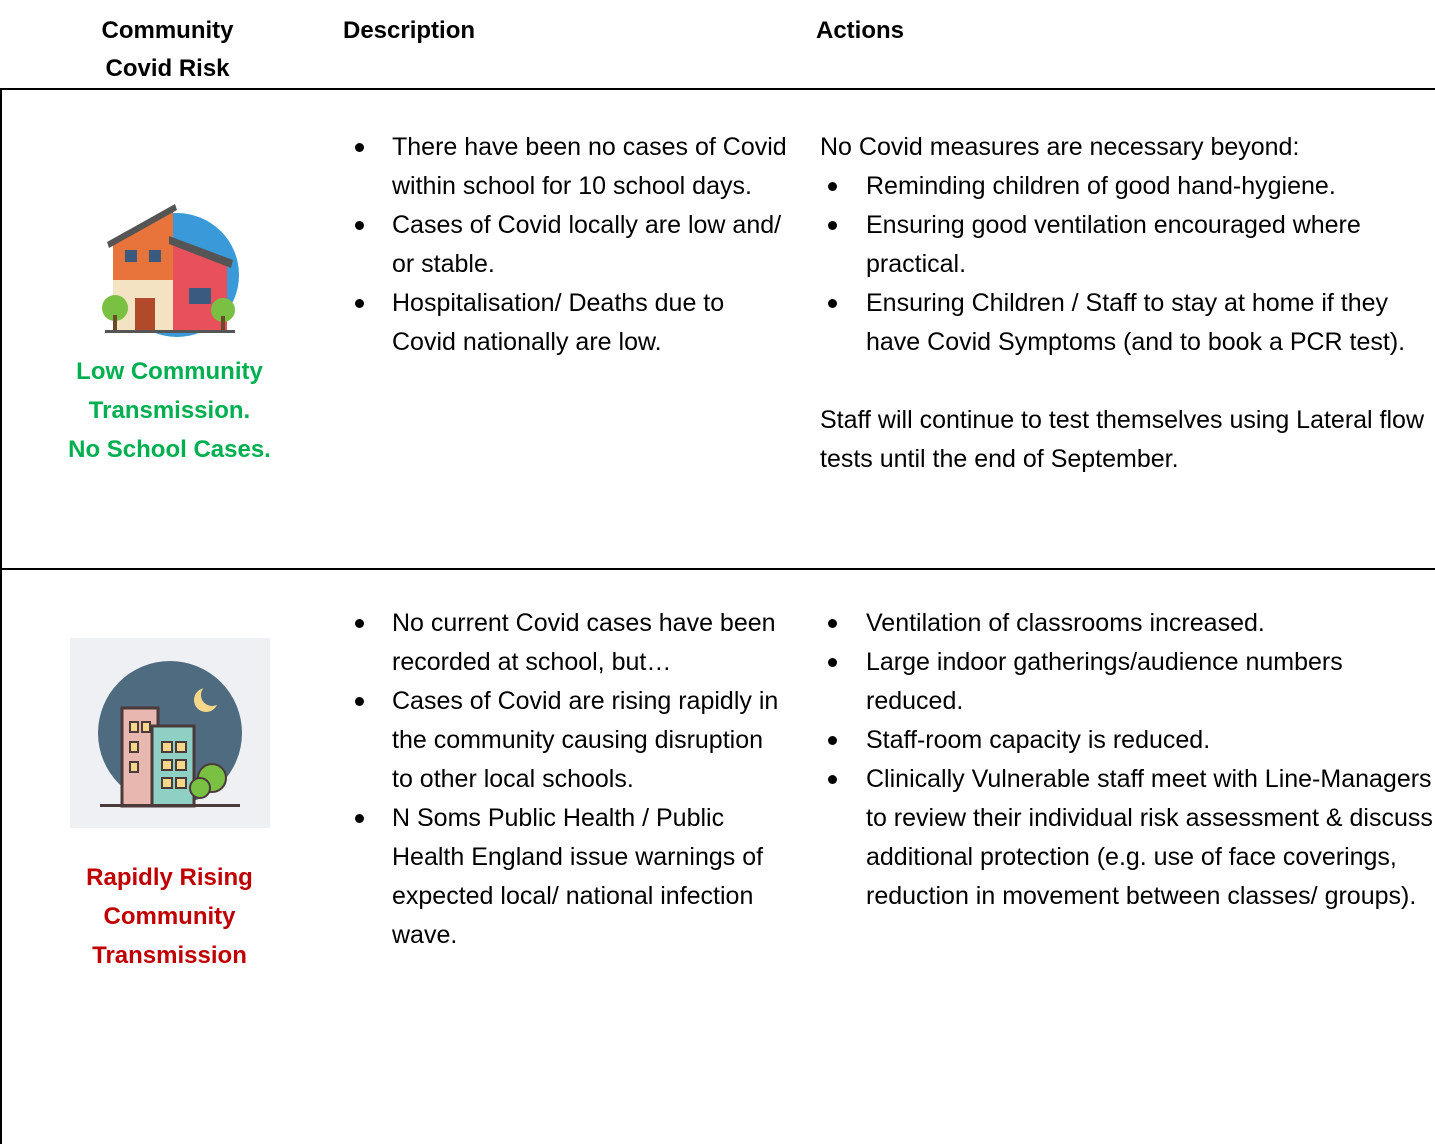  I want to click on label-line: Rapidly Rising, so click(169, 877).